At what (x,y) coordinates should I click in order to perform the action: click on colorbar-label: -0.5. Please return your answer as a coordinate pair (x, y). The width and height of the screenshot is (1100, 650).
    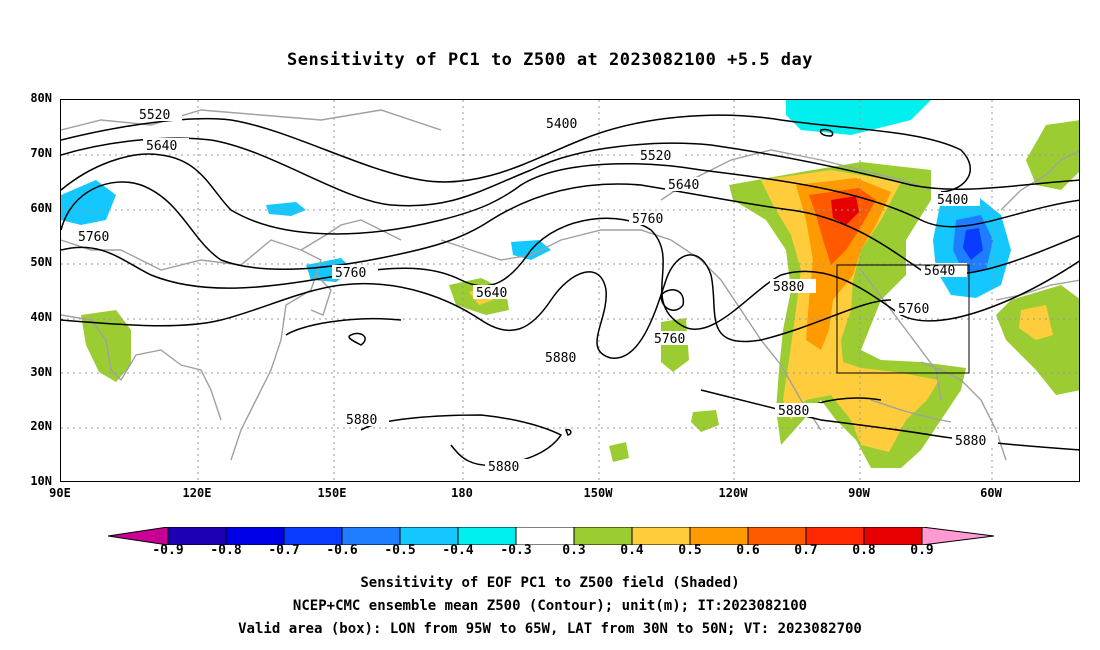
    Looking at the image, I should click on (400, 550).